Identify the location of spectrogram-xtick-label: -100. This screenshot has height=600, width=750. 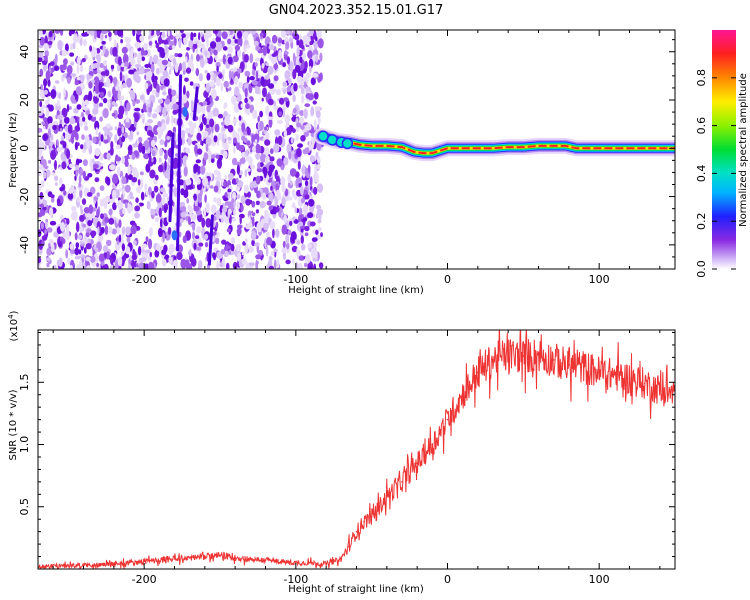
(295, 279).